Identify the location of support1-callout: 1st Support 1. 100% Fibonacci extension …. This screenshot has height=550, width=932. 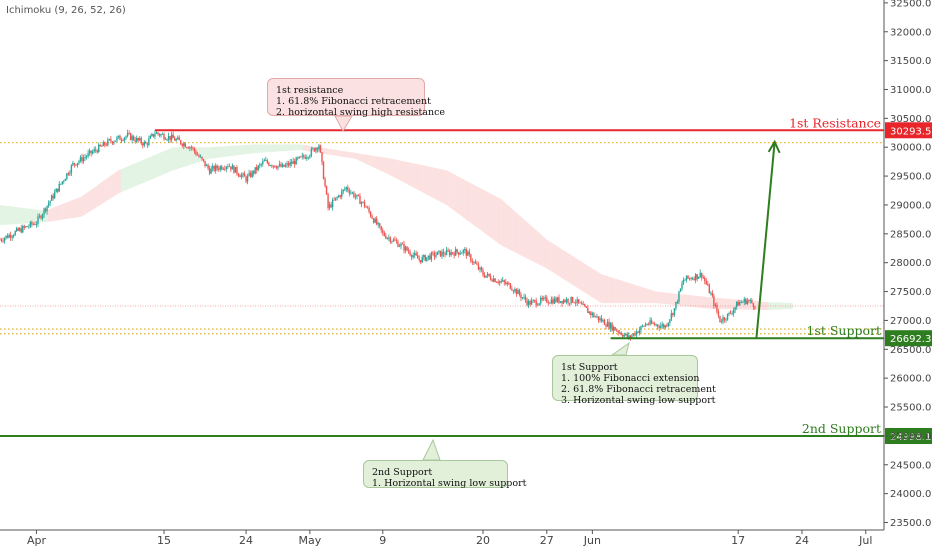
(634, 380).